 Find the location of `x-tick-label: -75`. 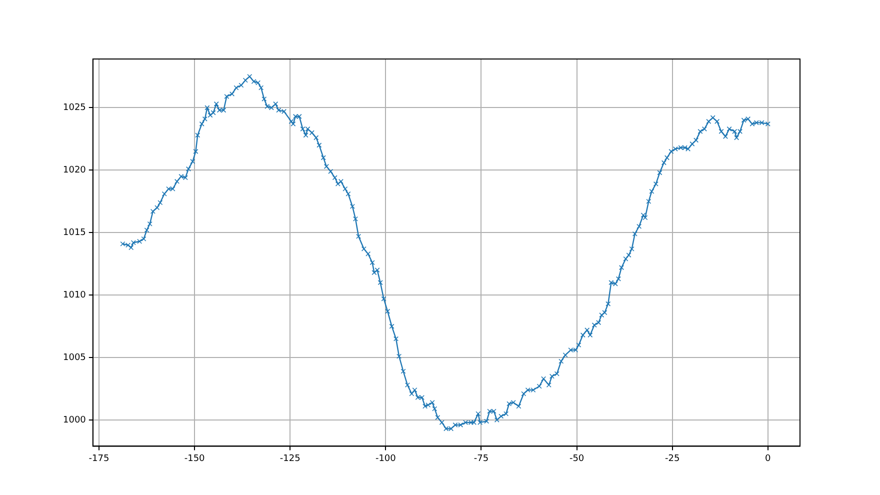

x-tick-label: -75 is located at coordinates (481, 459).